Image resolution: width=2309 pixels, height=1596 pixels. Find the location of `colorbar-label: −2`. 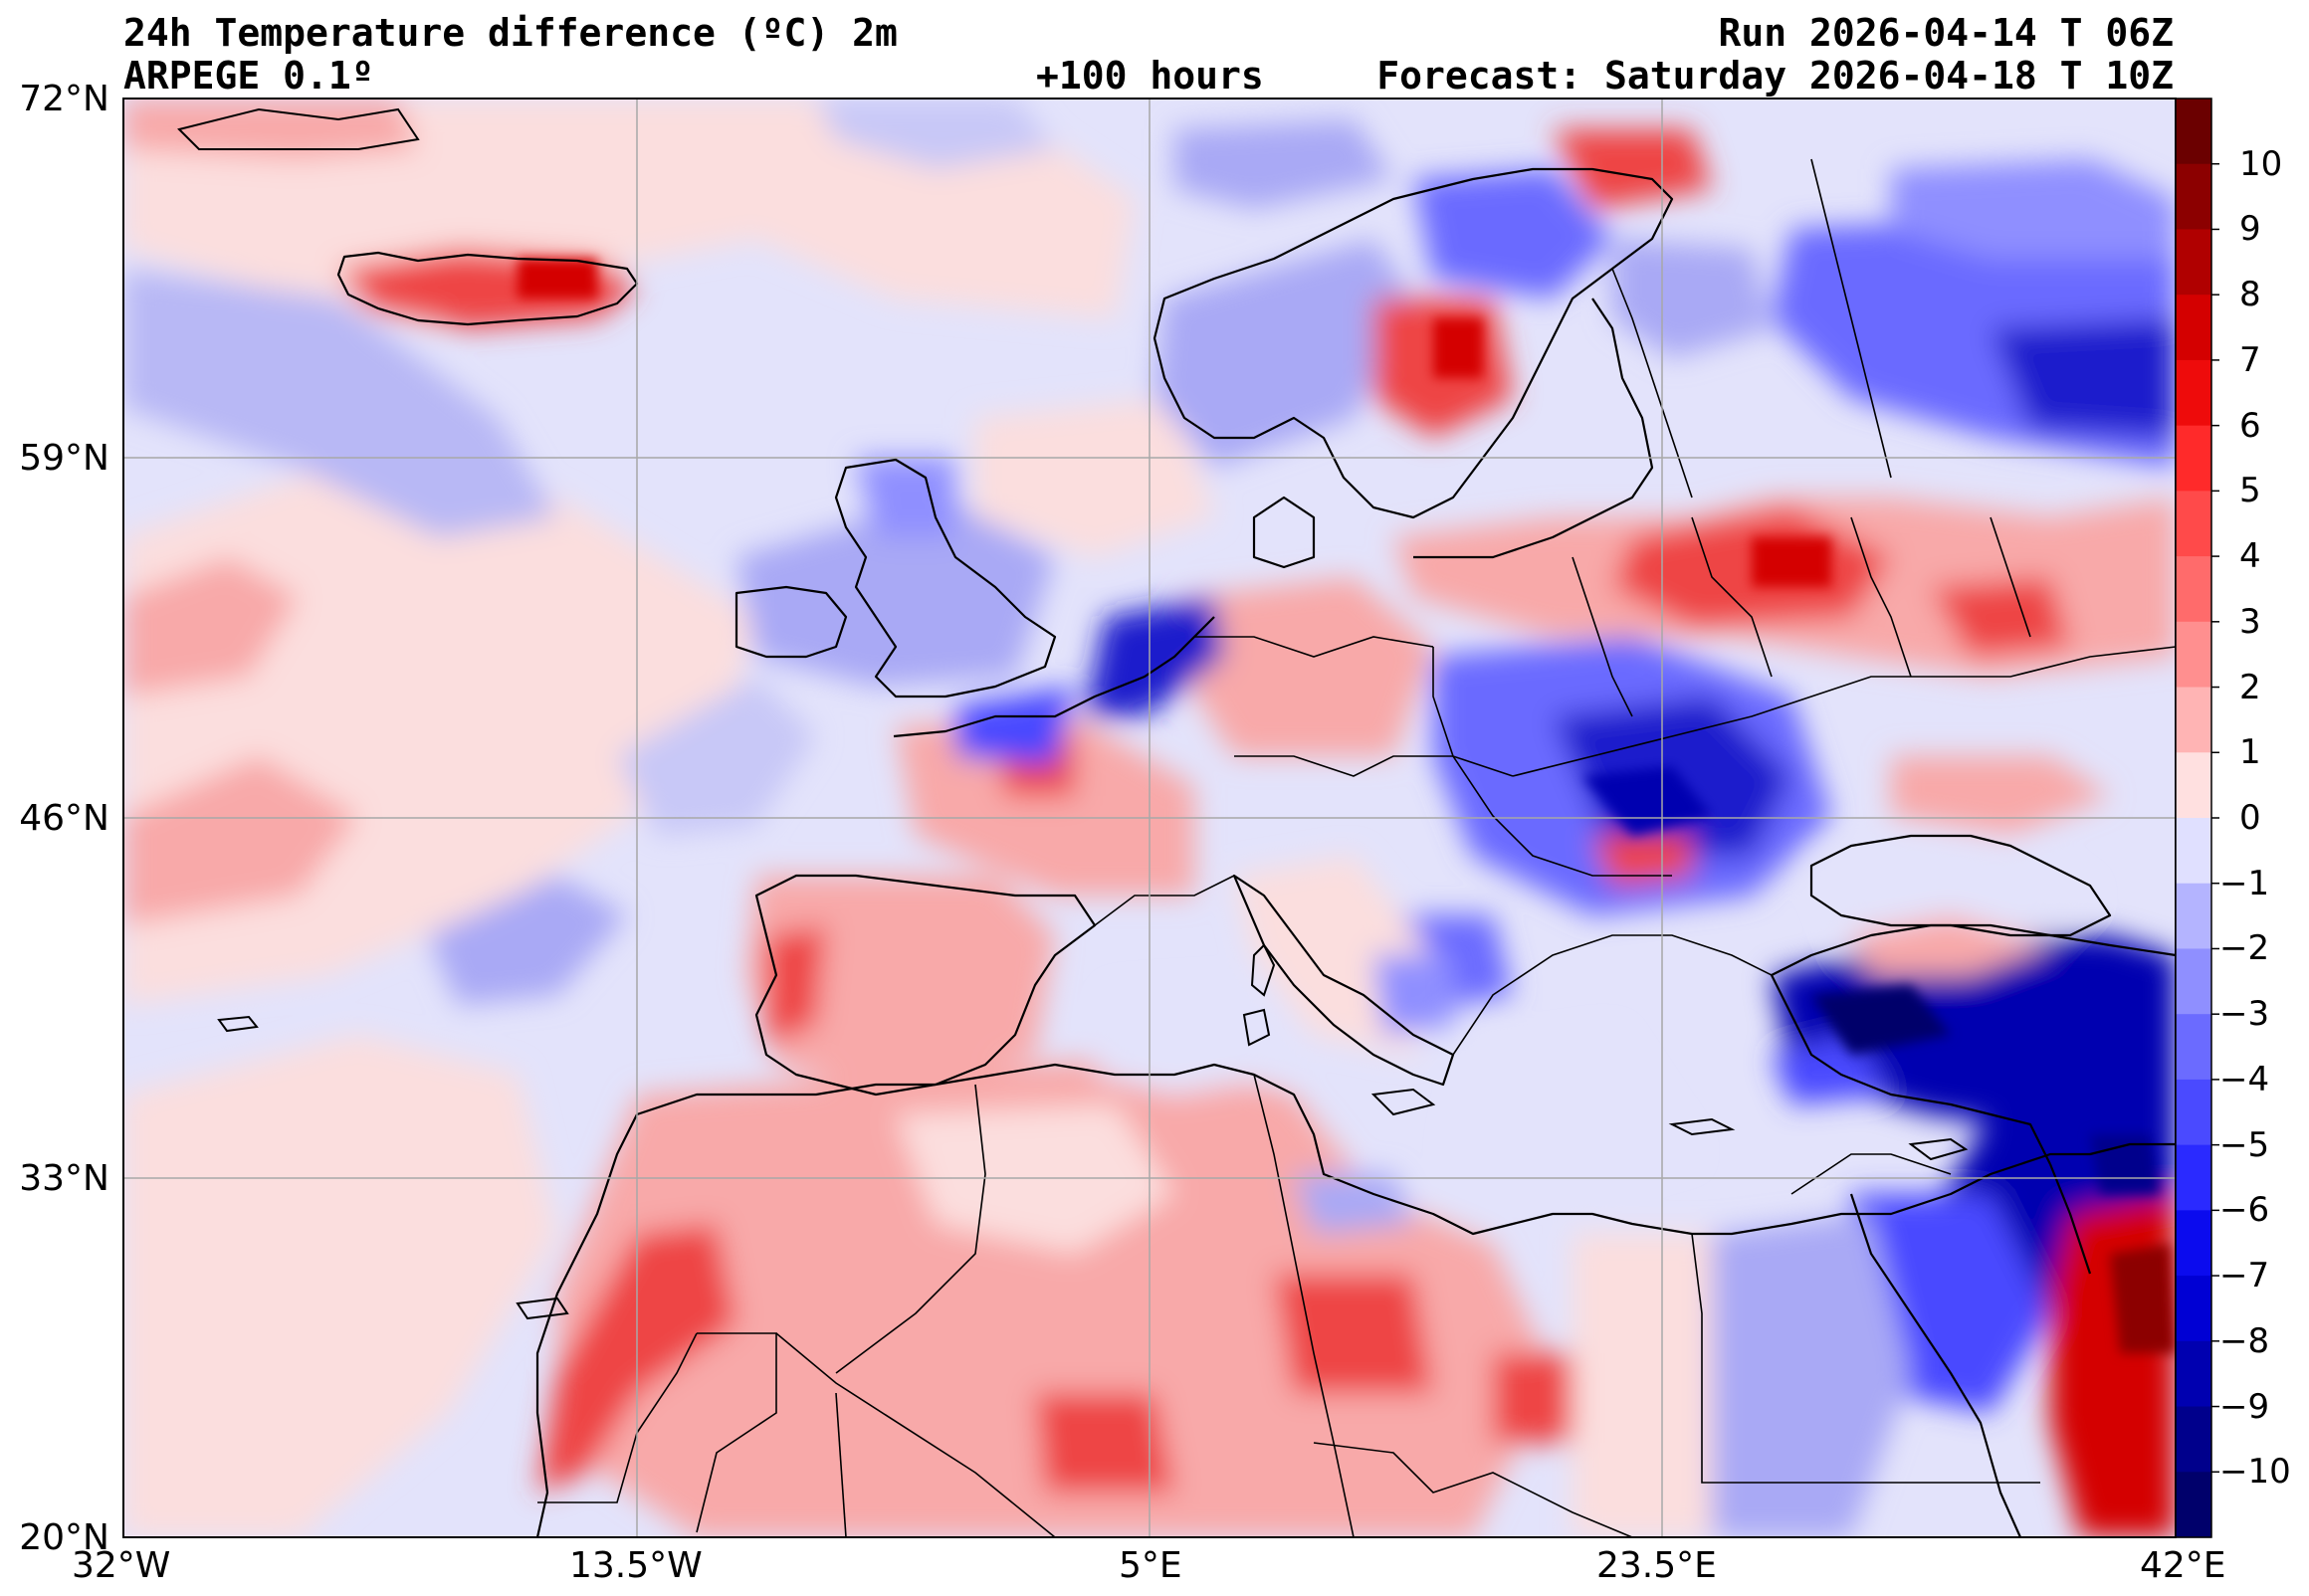

colorbar-label: −2 is located at coordinates (2244, 948).